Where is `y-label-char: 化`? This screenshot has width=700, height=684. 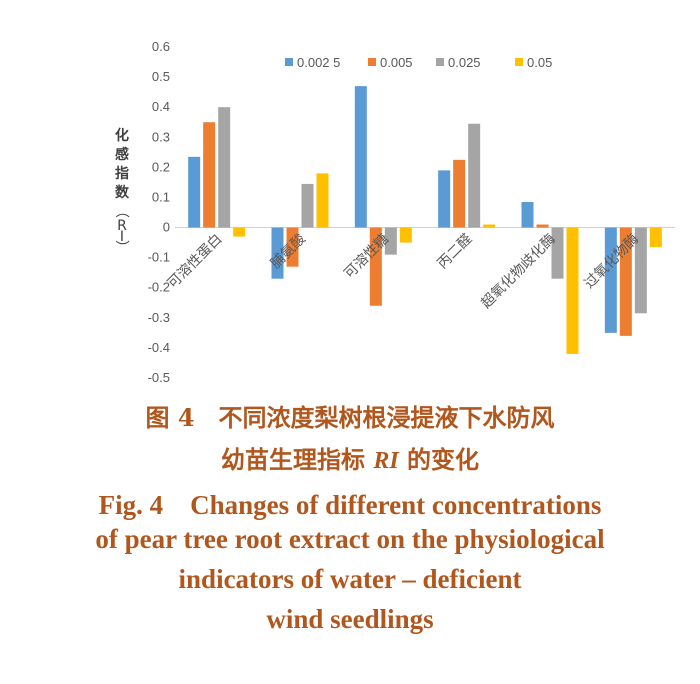 y-label-char: 化 is located at coordinates (122, 135).